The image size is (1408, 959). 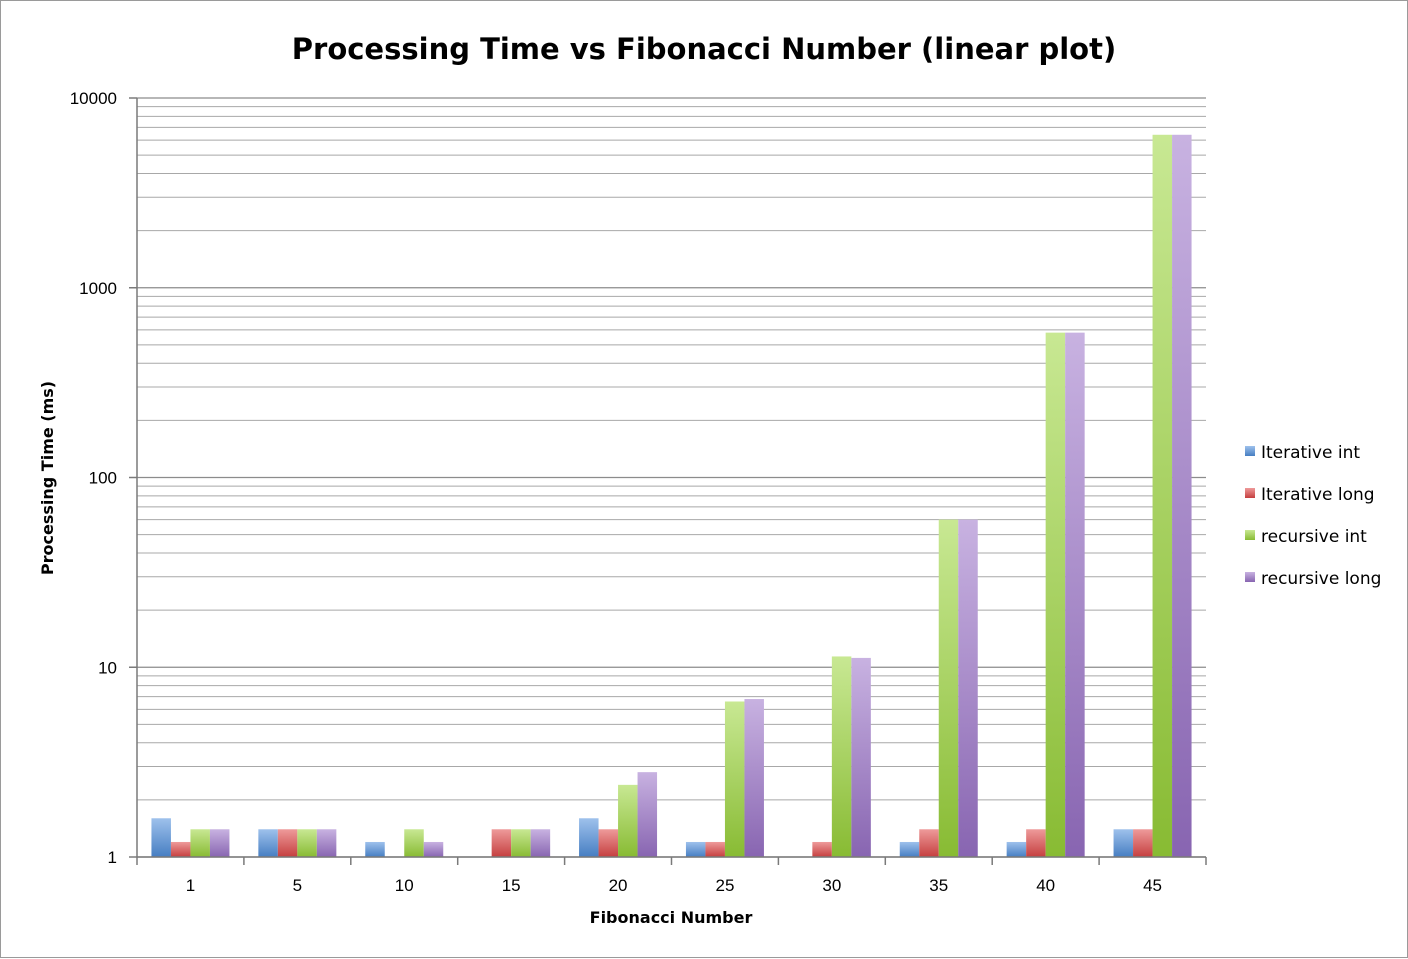 I want to click on x-tick-label: 5, so click(x=297, y=885).